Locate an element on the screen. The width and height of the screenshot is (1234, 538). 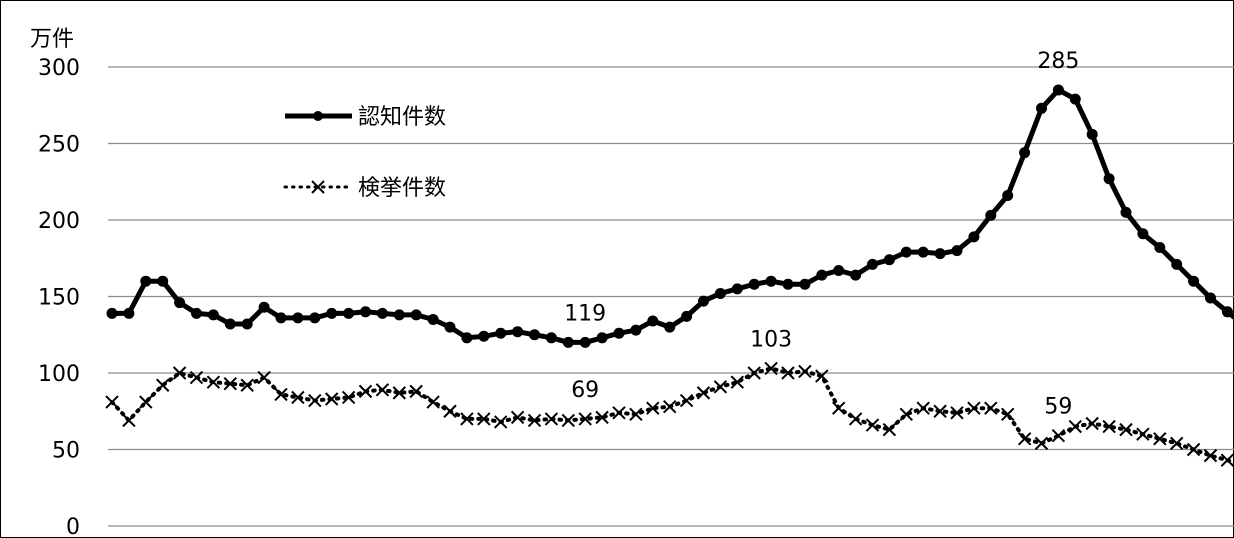
y-axis-unit-label: 万件 is located at coordinates (52, 39).